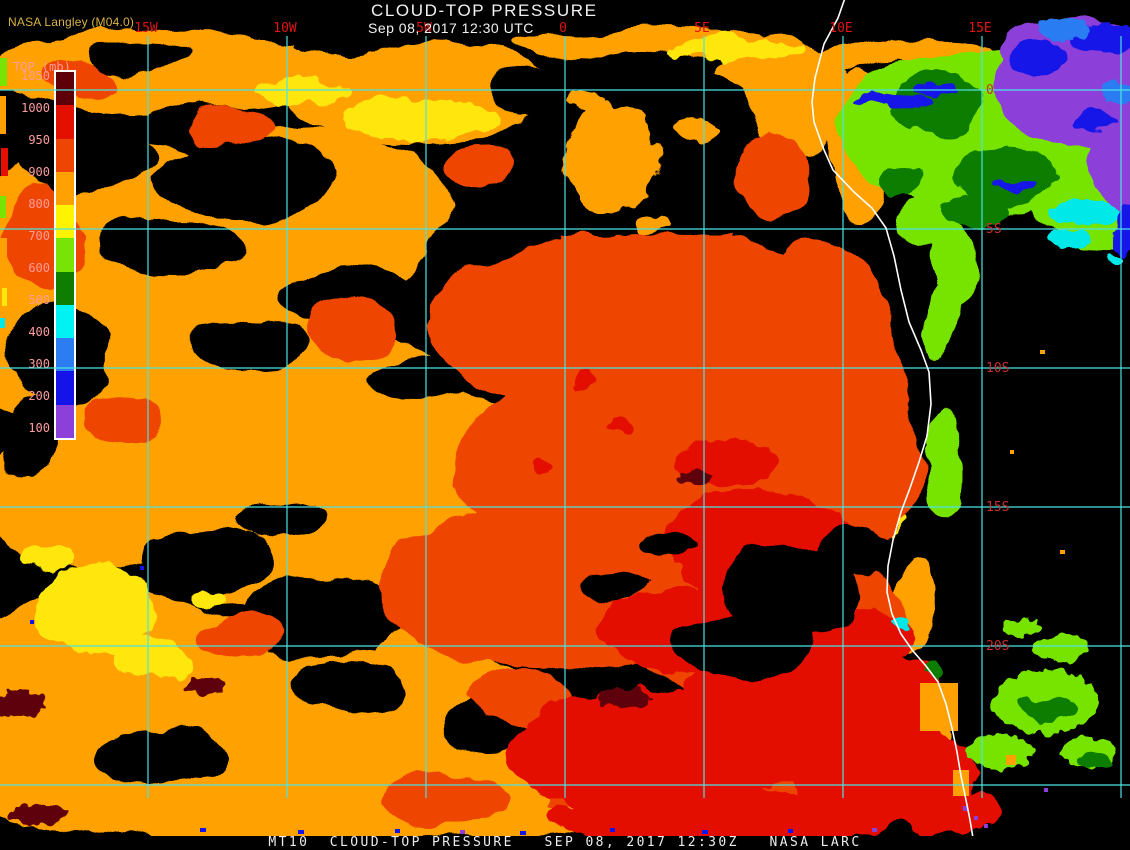  Describe the element at coordinates (4, 193) in the screenshot. I see `left-edge-noise` at that location.